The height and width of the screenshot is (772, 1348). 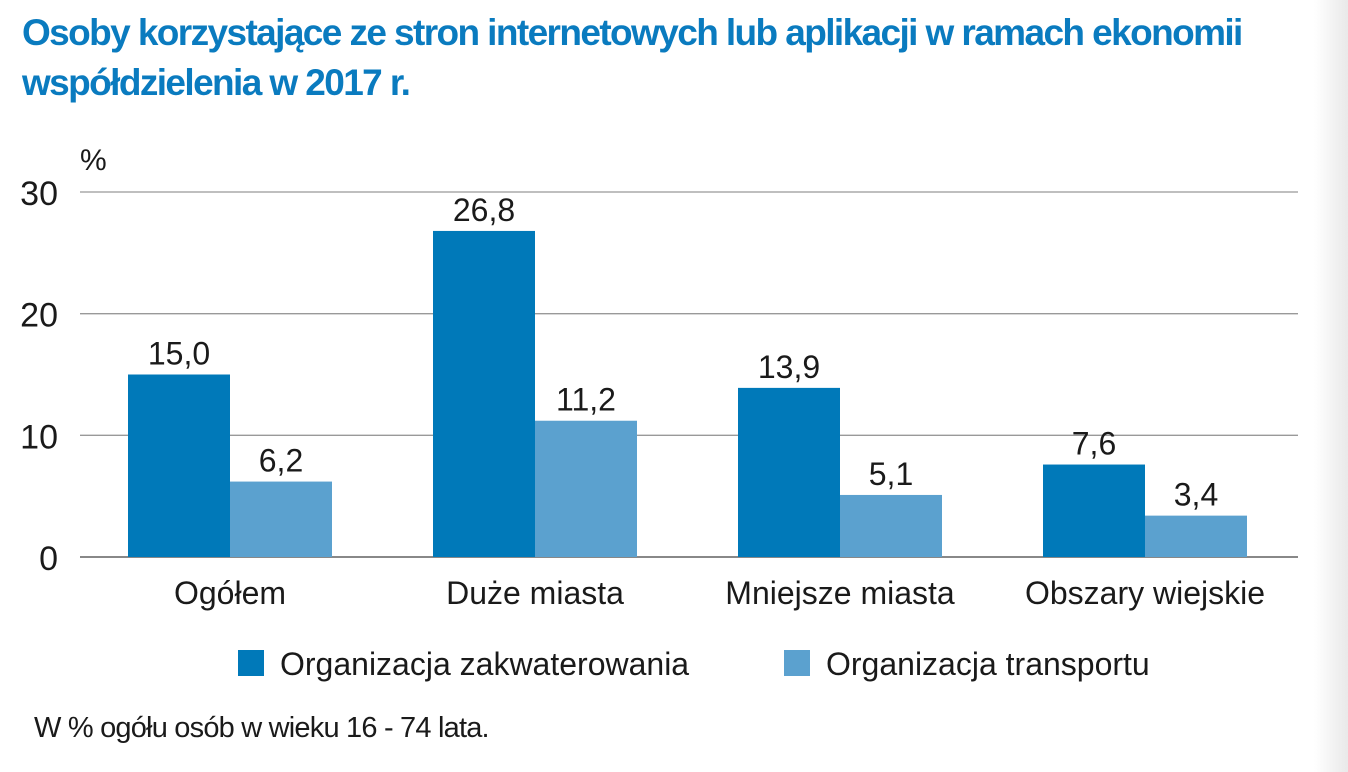 I want to click on y-axis-label: %, so click(x=93, y=160).